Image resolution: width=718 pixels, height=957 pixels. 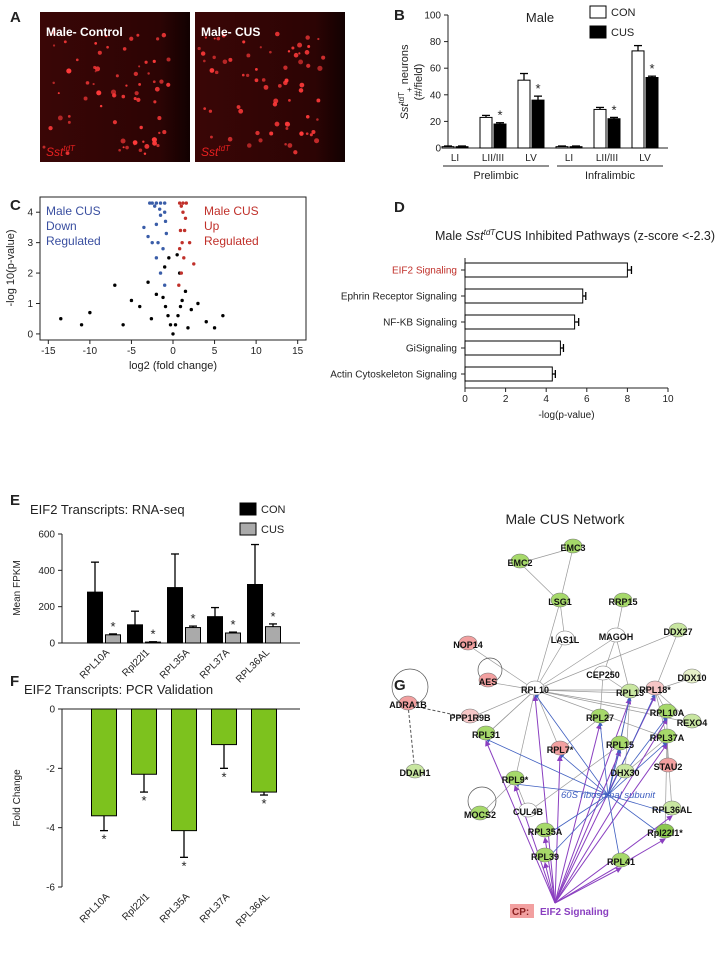 What do you see at coordinates (401, 98) in the screenshot?
I see `superscript: tdT` at bounding box center [401, 98].